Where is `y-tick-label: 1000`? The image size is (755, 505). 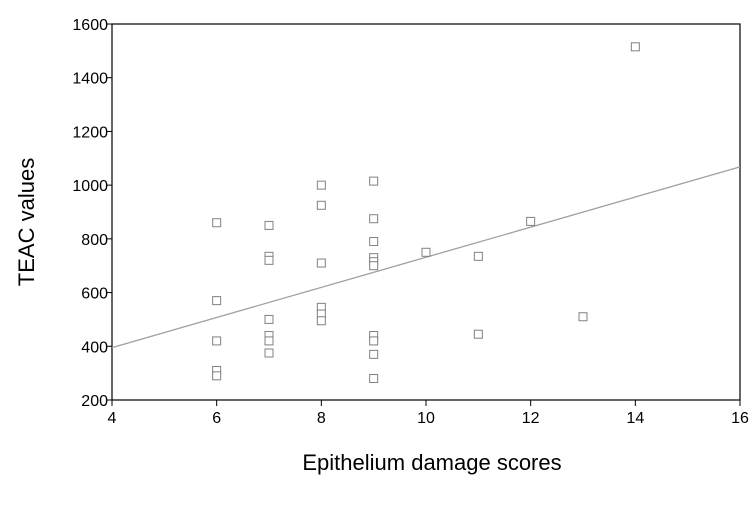
y-tick-label: 1000 is located at coordinates (90, 186).